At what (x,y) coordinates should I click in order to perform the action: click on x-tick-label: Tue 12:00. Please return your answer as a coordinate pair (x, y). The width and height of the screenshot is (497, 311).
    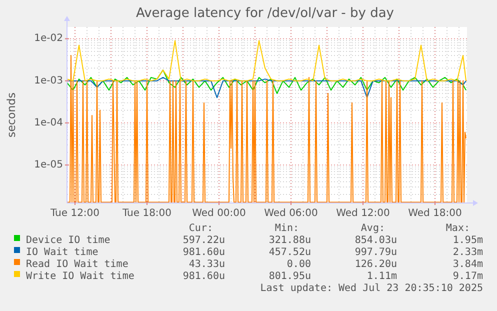
    Looking at the image, I should click on (74, 213).